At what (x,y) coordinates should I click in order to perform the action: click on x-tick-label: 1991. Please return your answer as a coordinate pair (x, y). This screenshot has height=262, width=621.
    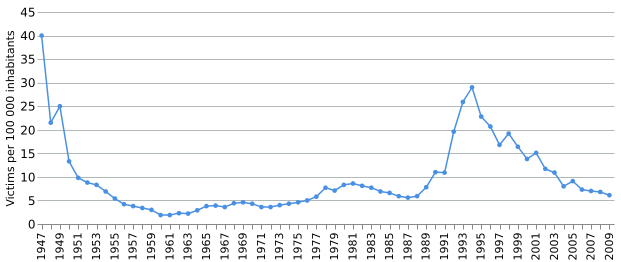
    Looking at the image, I should click on (445, 246).